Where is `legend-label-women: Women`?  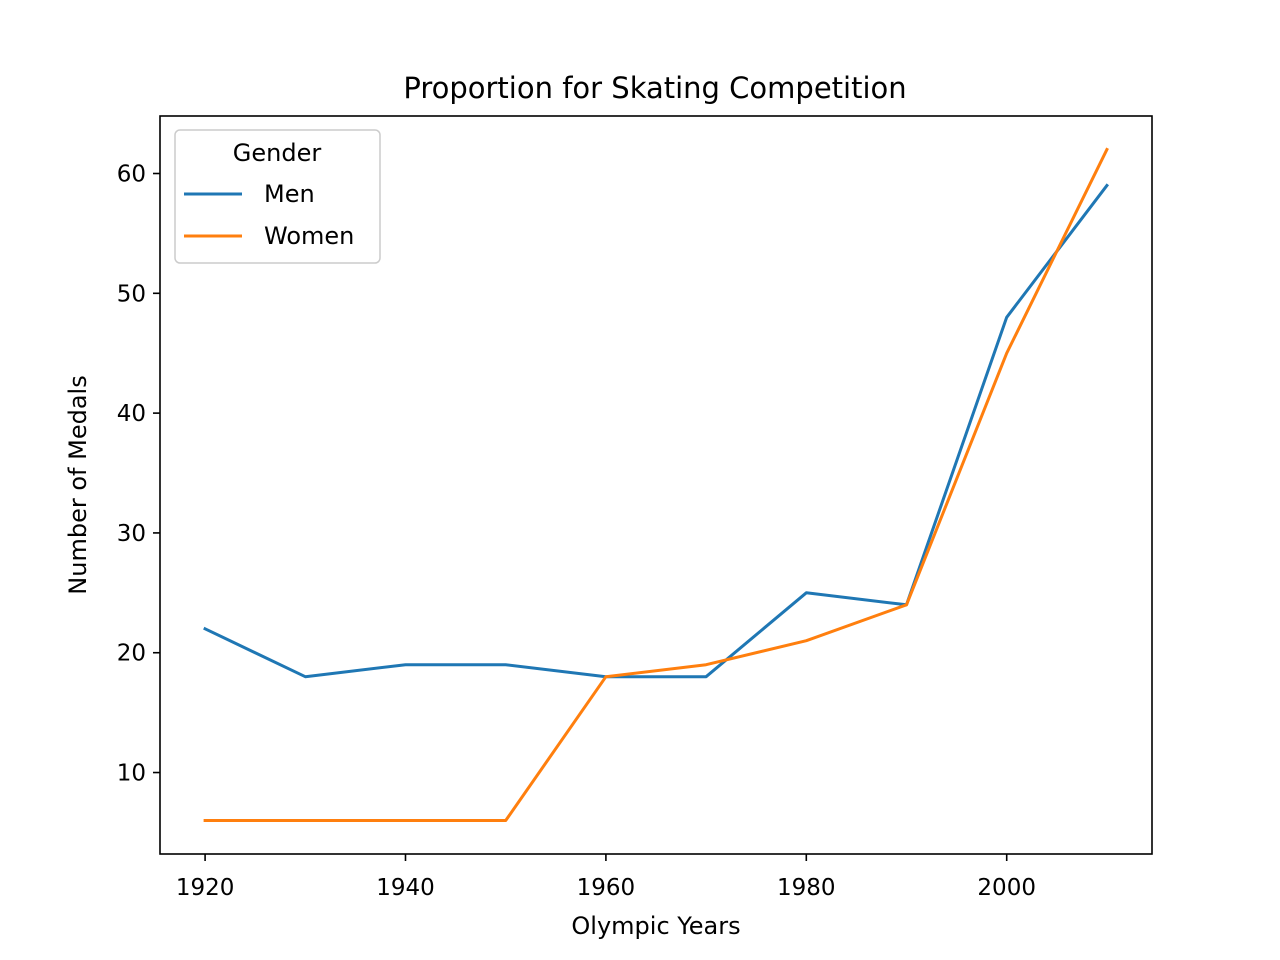
legend-label-women: Women is located at coordinates (309, 236).